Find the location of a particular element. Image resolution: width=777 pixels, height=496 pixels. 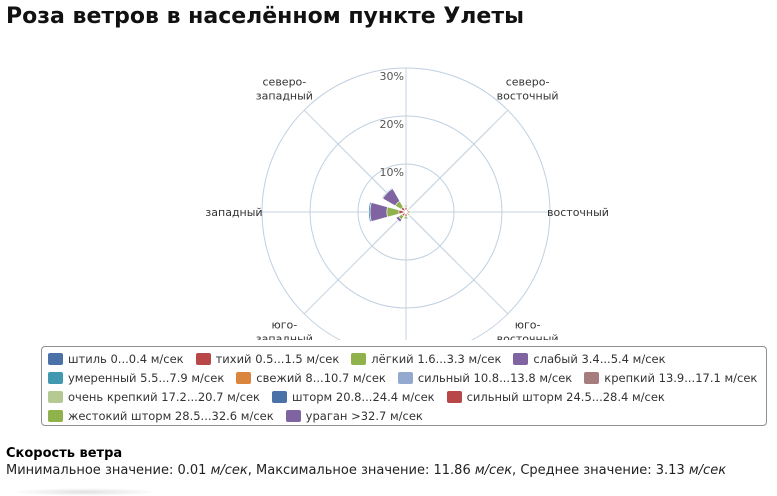

legend-label: умеренный 5.5...7.9 м/сек is located at coordinates (146, 378).